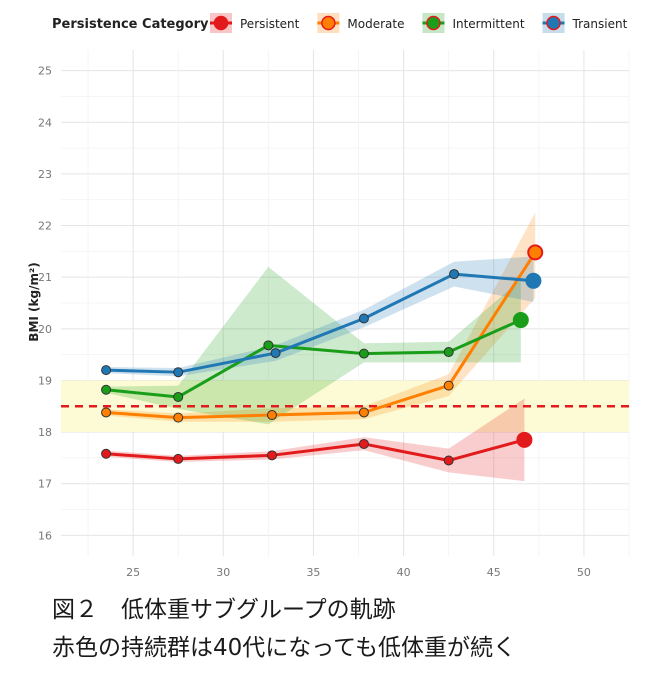 The image size is (669, 689). What do you see at coordinates (223, 572) in the screenshot?
I see `x-tick-30: 30` at bounding box center [223, 572].